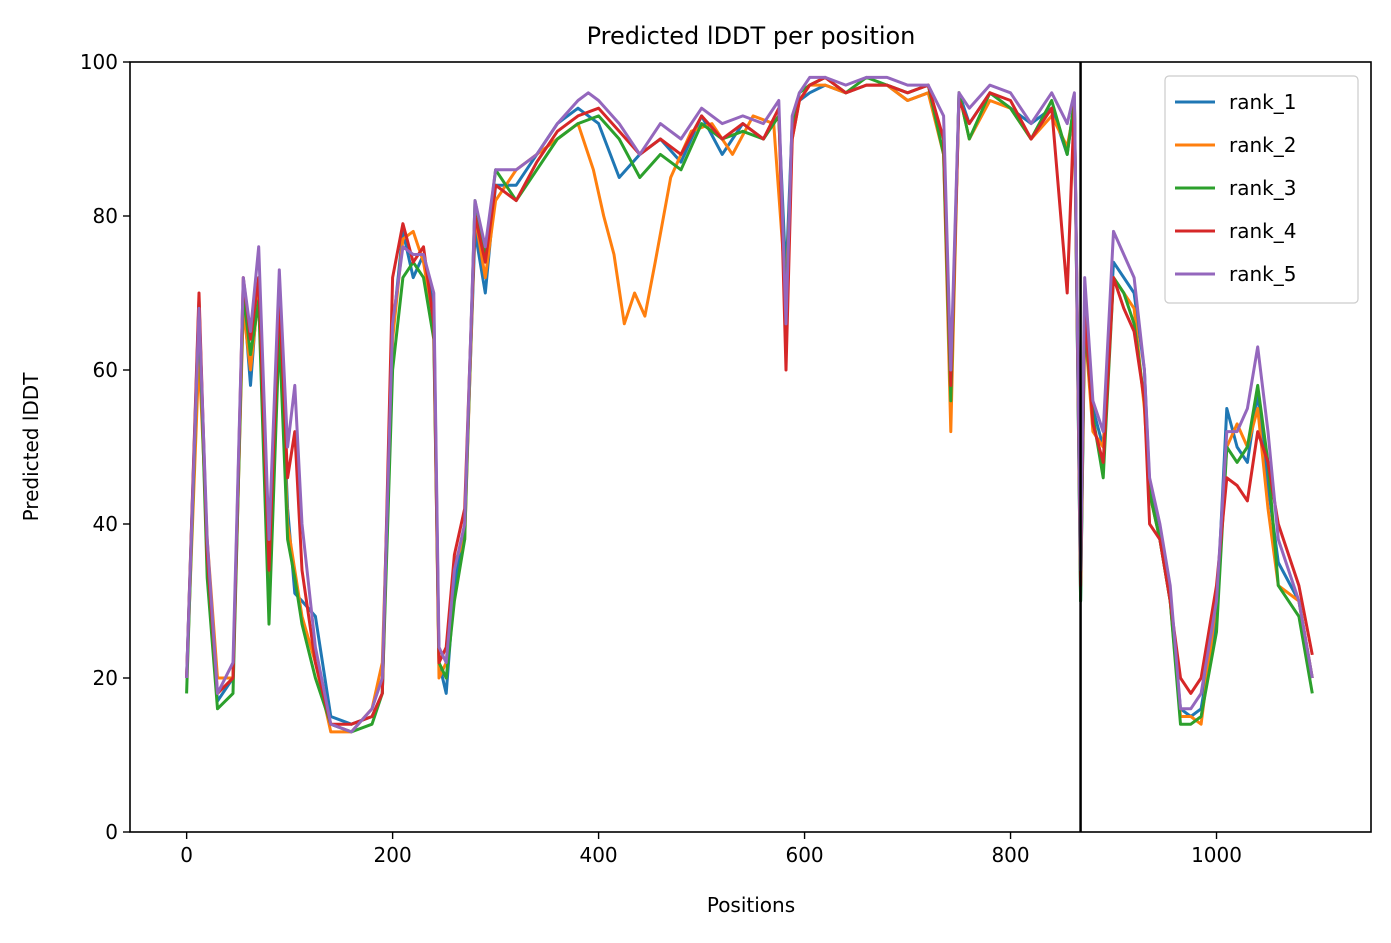 The width and height of the screenshot is (1391, 943). Describe the element at coordinates (1262, 145) in the screenshot. I see `legend-label: rank_2` at that location.